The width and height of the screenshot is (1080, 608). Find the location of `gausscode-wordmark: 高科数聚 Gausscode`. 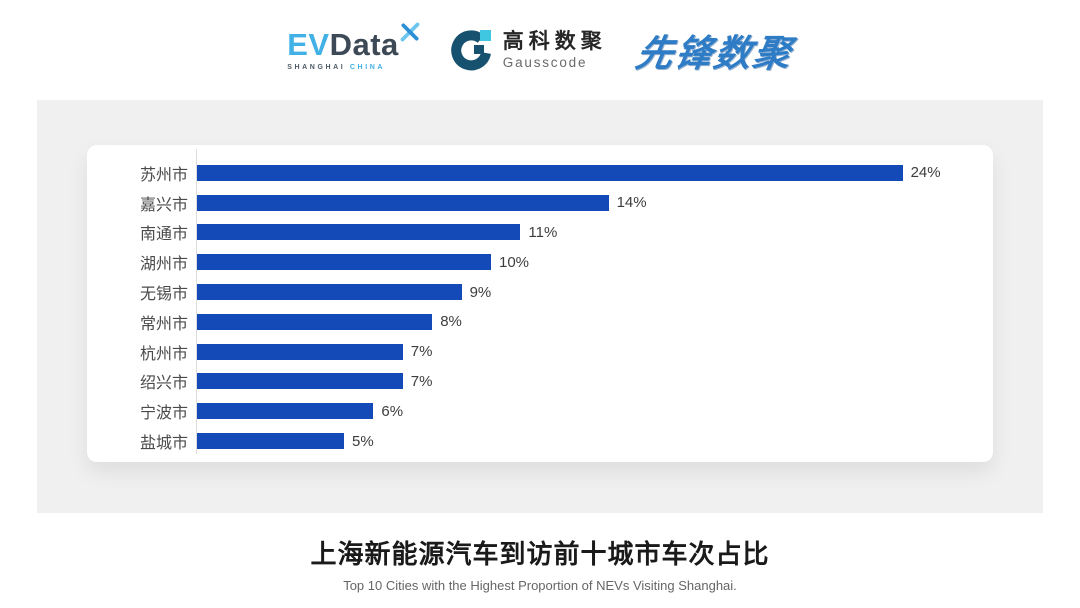

gausscode-wordmark: 高科数聚 Gausscode is located at coordinates (555, 49).